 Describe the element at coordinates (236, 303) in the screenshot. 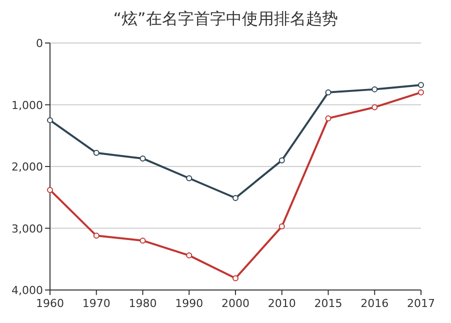

I see `x-tick-label: 2000` at that location.